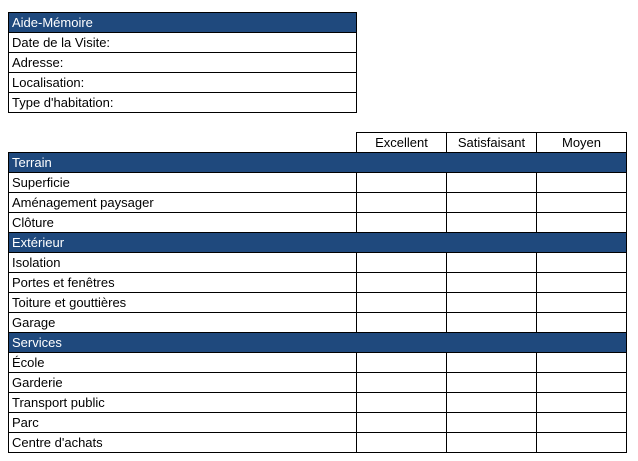  I want to click on column-header-excellent: Excellent, so click(401, 142).